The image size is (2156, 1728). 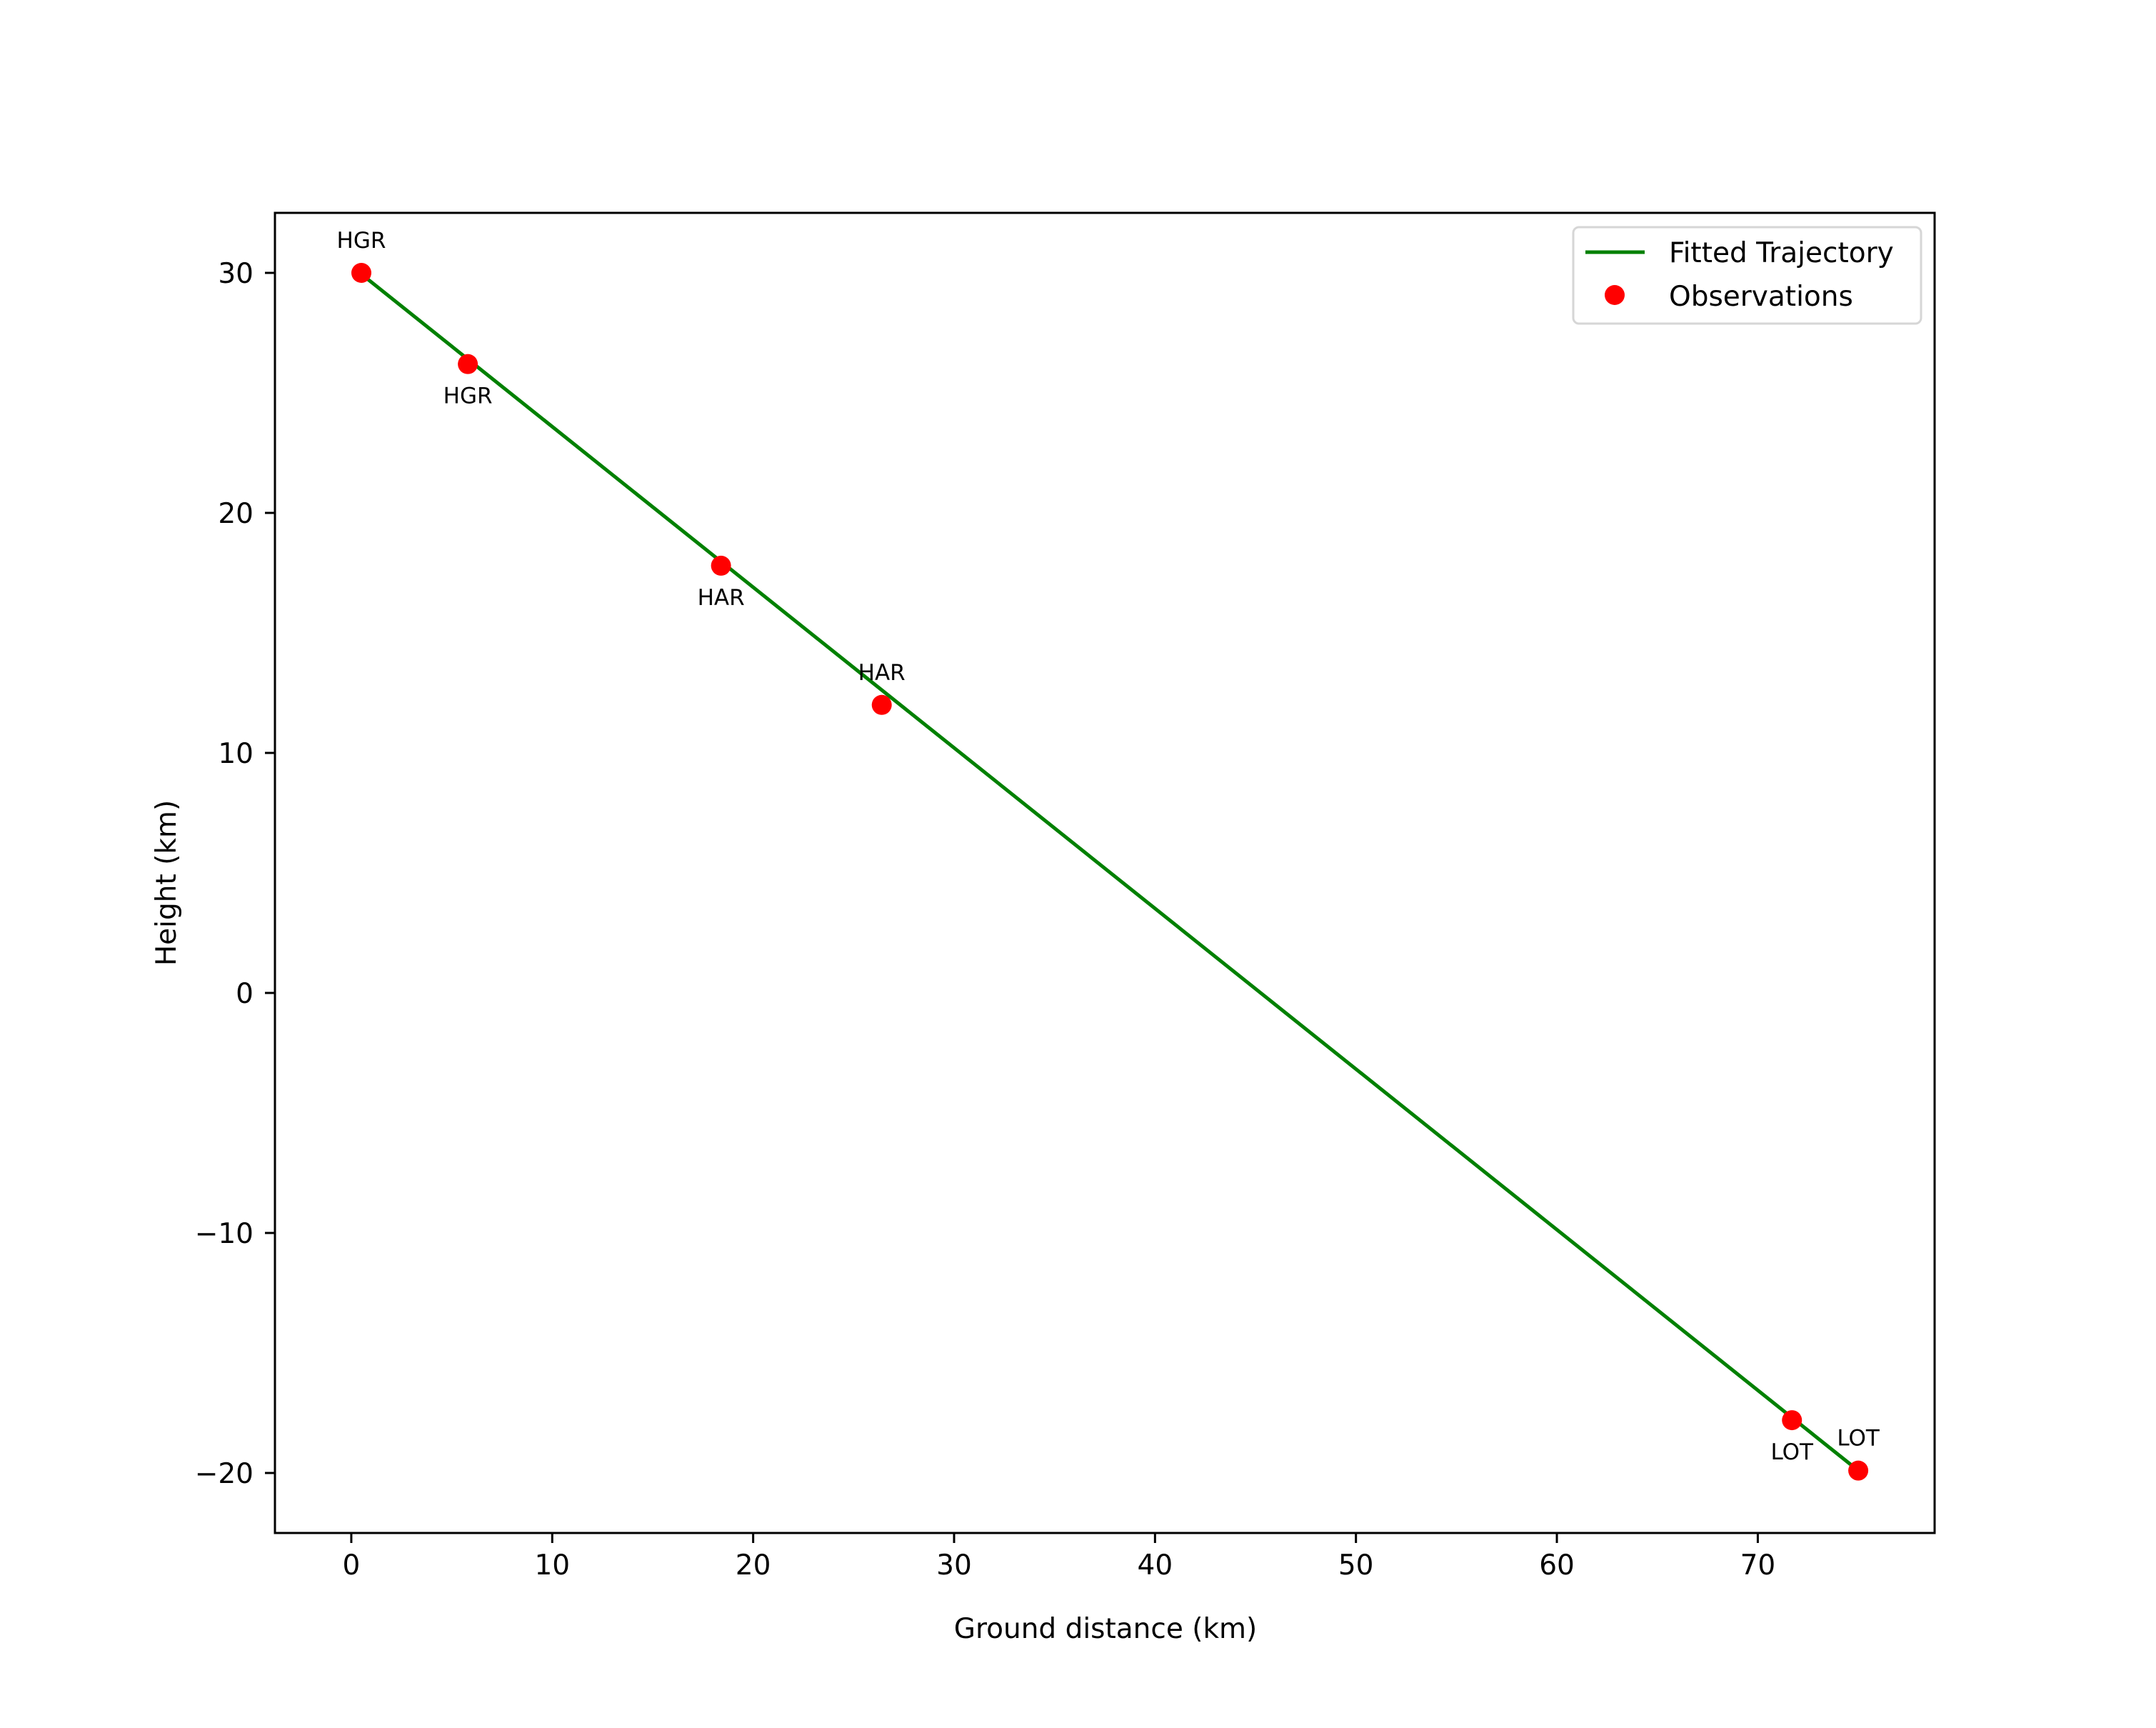 I want to click on y-tick-label: −10, so click(x=225, y=1234).